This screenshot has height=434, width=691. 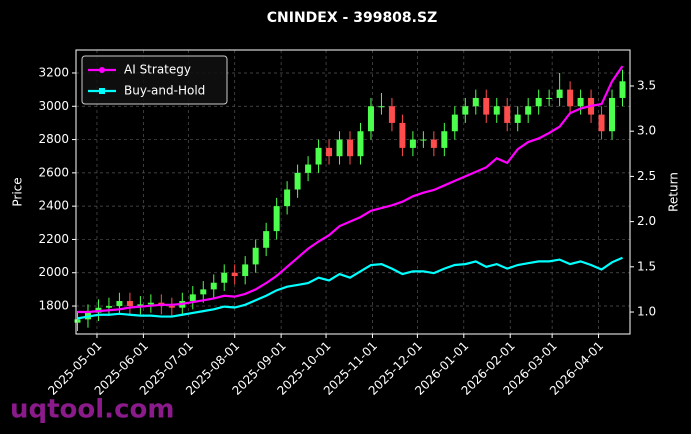 I want to click on y-tick-label: 1800, so click(x=53, y=306).